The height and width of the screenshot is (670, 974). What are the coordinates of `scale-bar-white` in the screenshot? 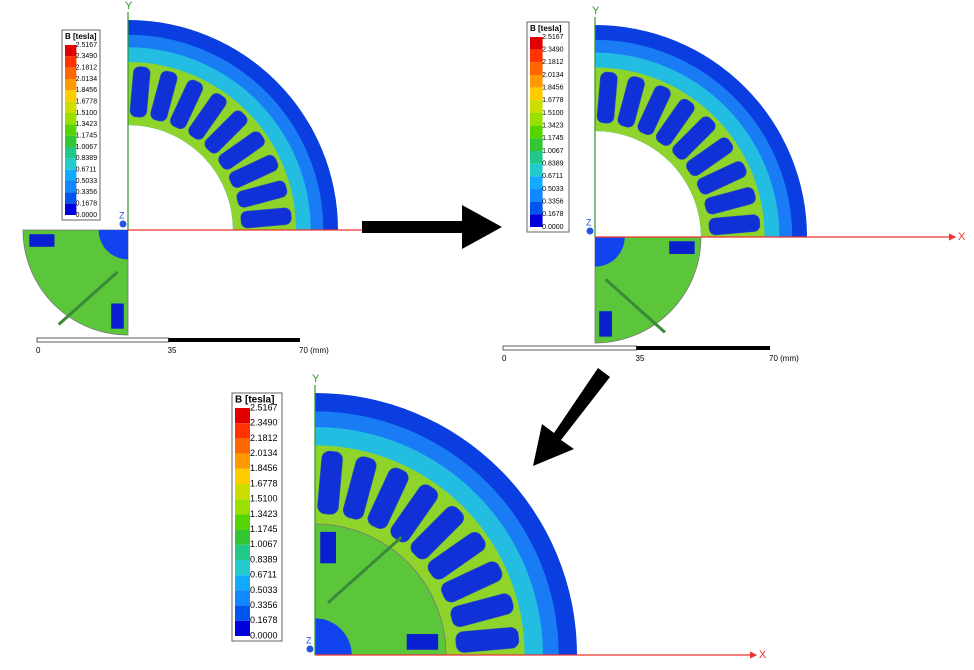 It's located at (569, 348).